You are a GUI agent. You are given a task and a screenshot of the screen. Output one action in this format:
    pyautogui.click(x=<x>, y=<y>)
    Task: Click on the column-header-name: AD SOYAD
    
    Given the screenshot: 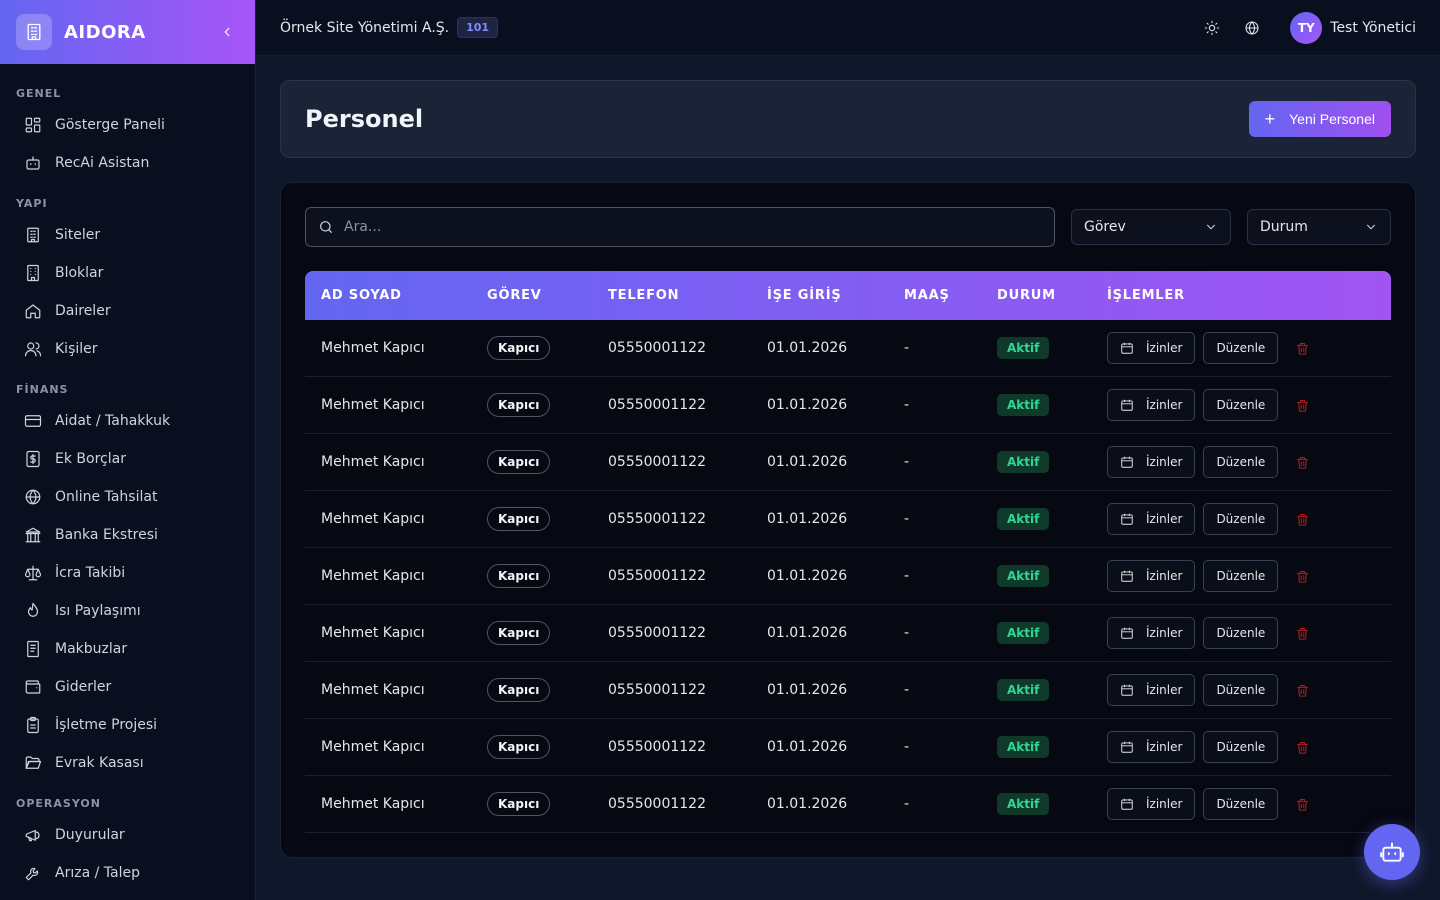 What is the action you would take?
    pyautogui.click(x=361, y=295)
    